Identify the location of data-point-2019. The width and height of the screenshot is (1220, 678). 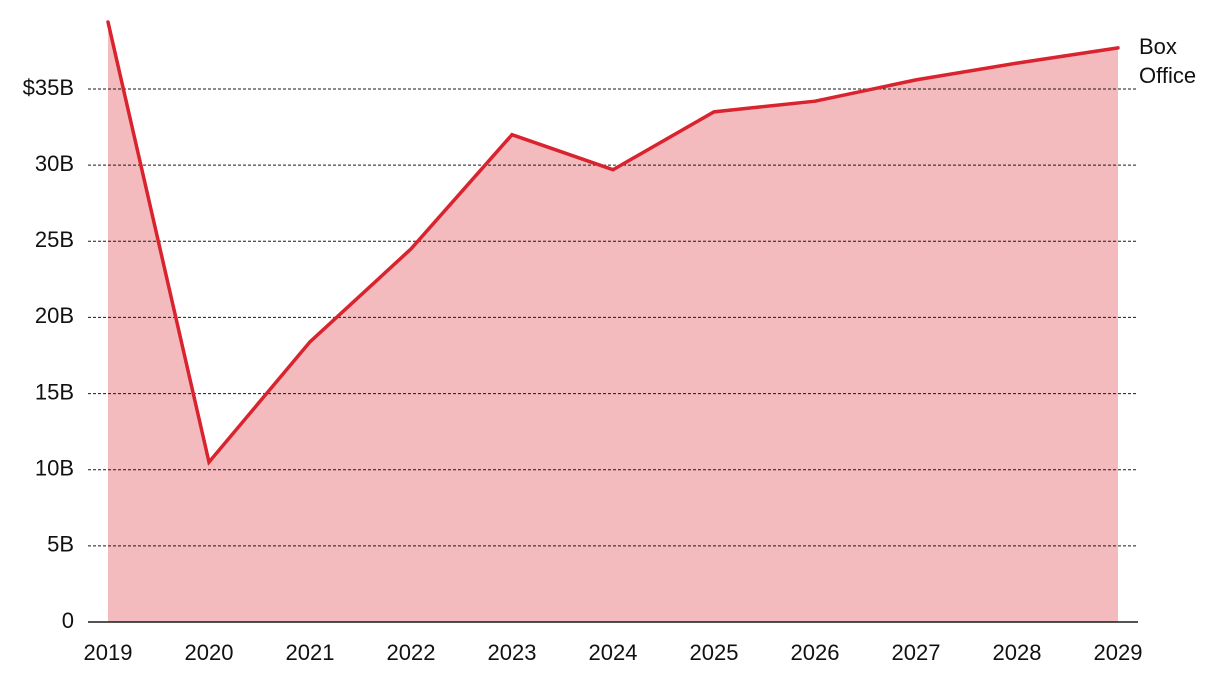
(108, 22).